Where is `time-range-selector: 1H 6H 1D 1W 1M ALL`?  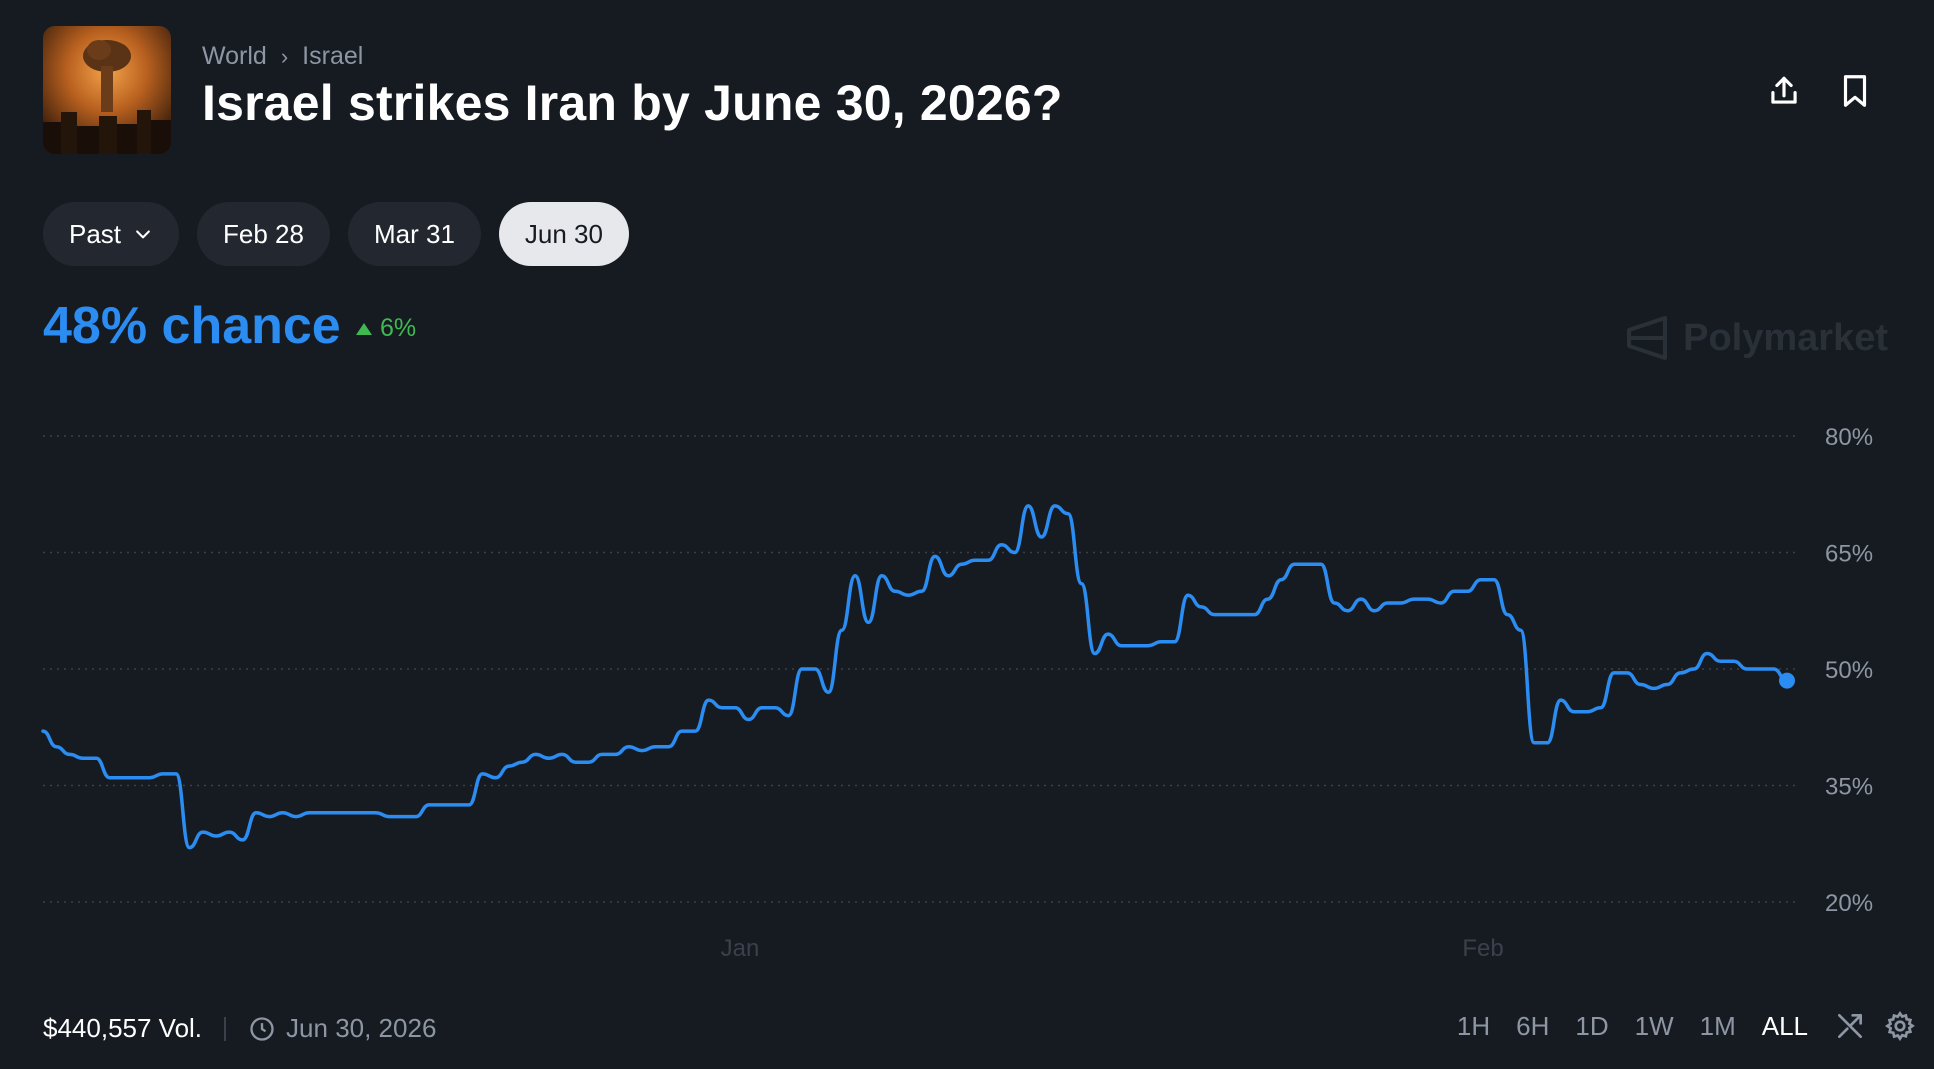
time-range-selector: 1H 6H 1D 1W 1M ALL is located at coordinates (1695, 1026).